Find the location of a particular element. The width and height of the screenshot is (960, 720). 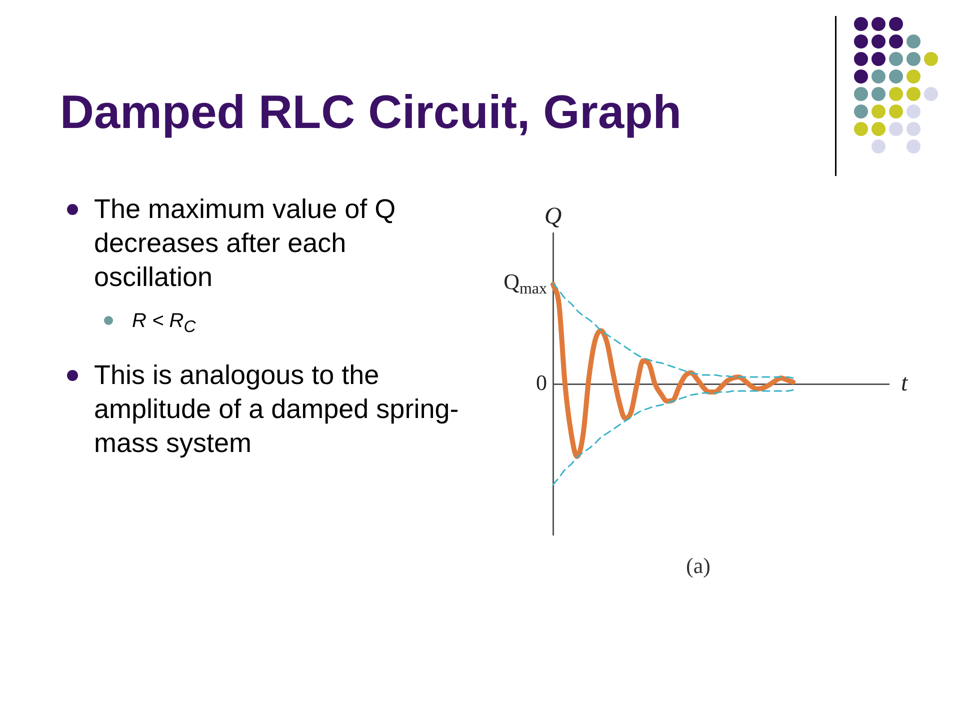

text: R < R$_{C}$ is located at coordinates (164, 323).